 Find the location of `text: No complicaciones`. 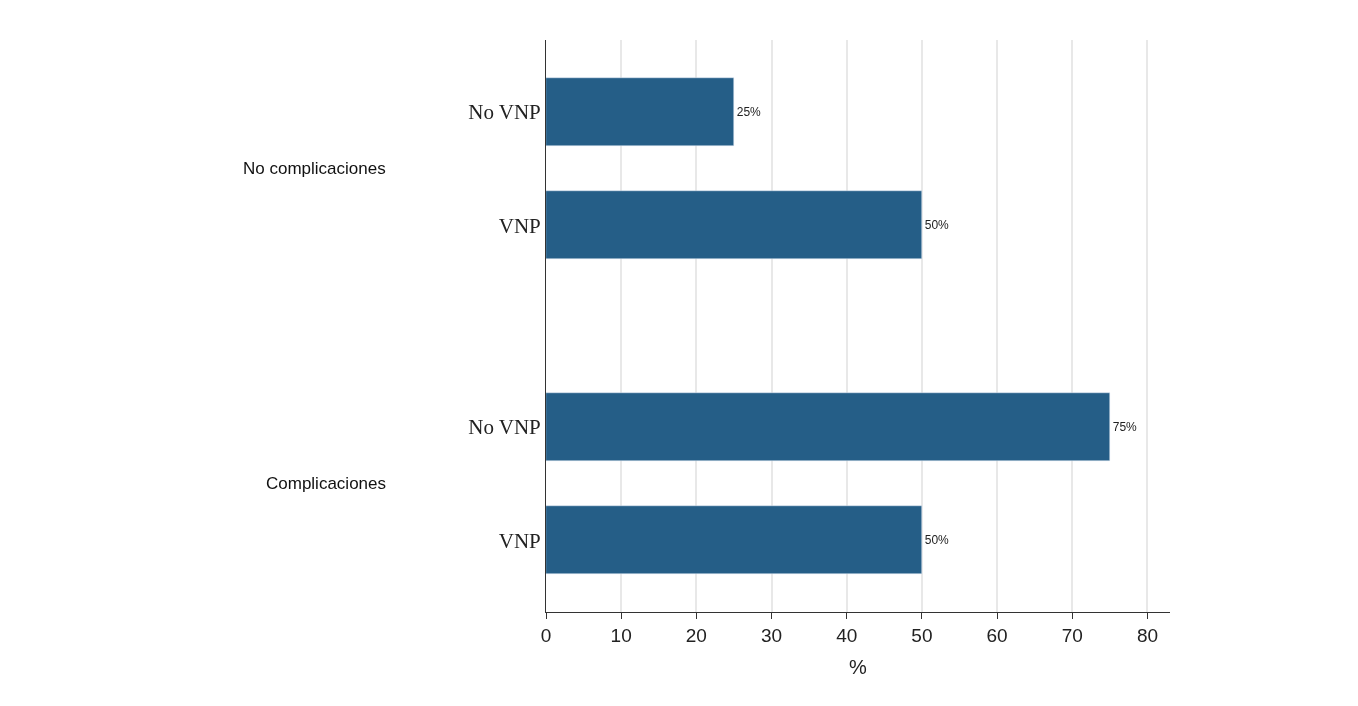

text: No complicaciones is located at coordinates (314, 168).